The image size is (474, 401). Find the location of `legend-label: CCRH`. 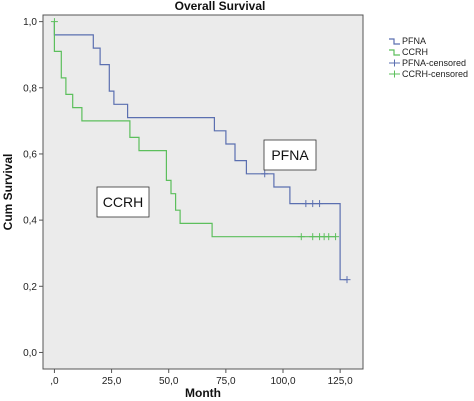

legend-label: CCRH is located at coordinates (415, 52).